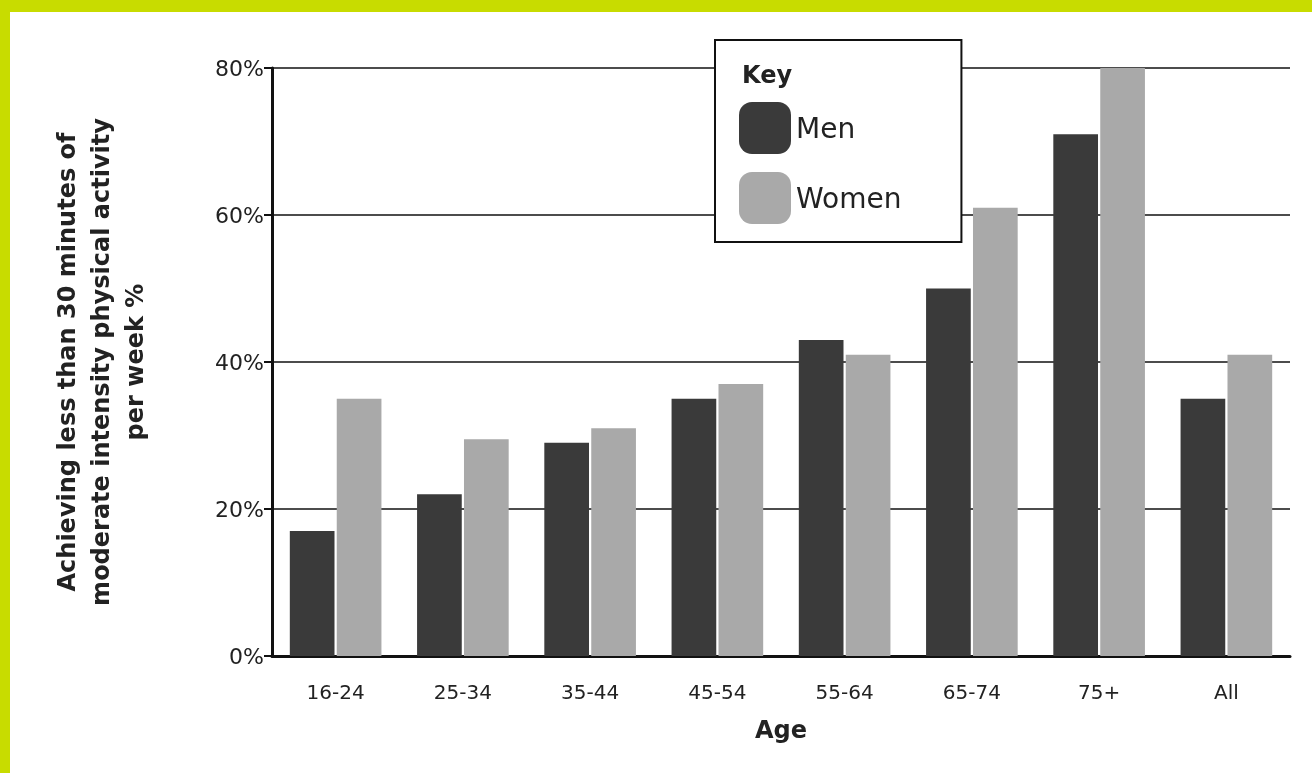  I want to click on x-tick-label: 16-24, so click(335, 692).